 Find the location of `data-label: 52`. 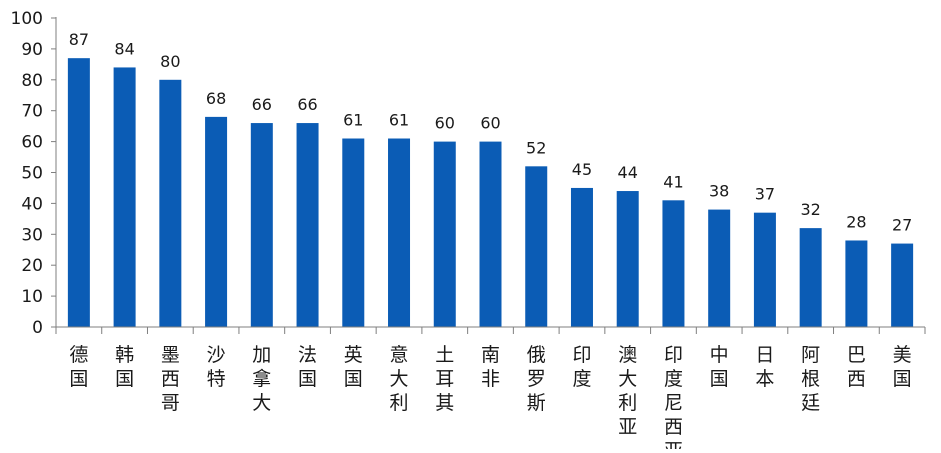

data-label: 52 is located at coordinates (536, 147).